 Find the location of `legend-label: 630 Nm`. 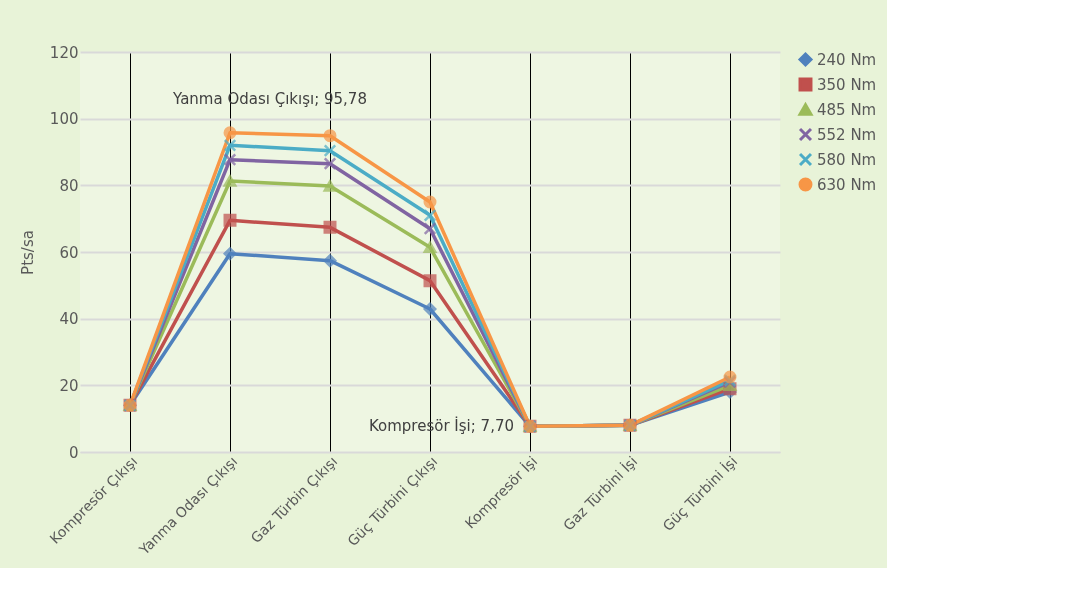

legend-label: 630 Nm is located at coordinates (847, 184).